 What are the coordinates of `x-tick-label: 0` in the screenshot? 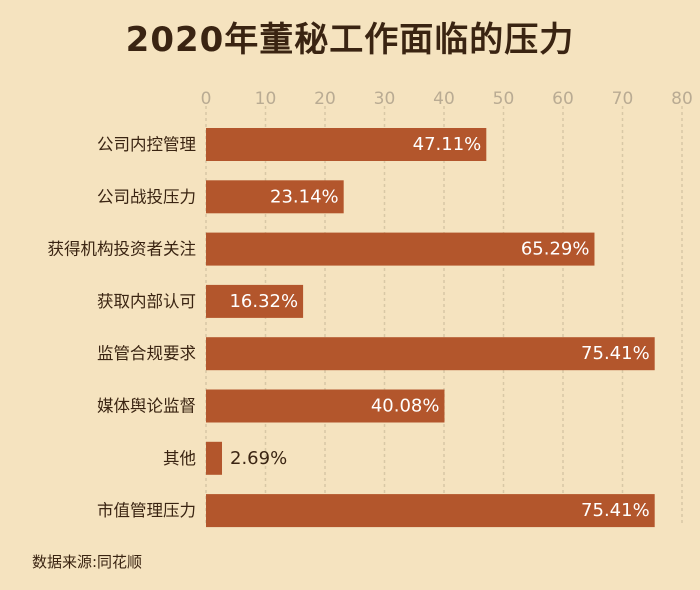 It's located at (206, 99).